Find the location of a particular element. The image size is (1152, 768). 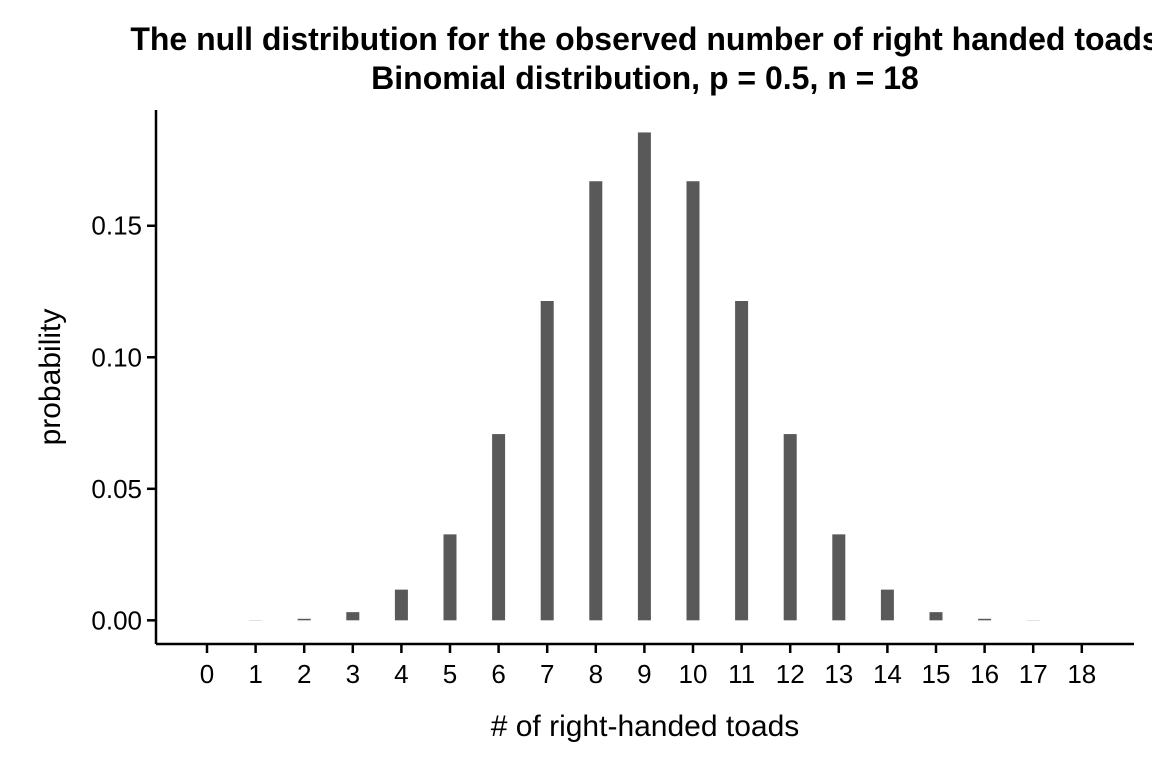

x-tick-label-18: 18 is located at coordinates (1081, 674).